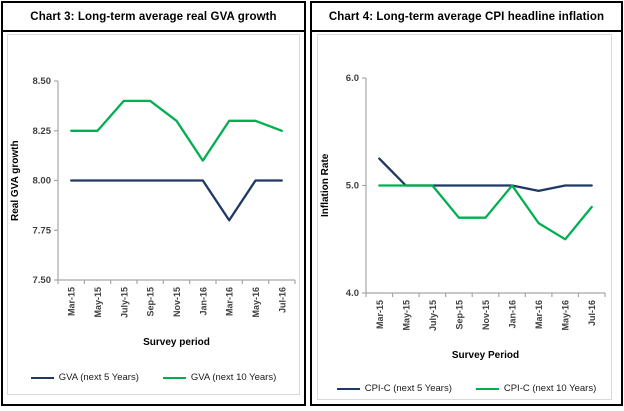  What do you see at coordinates (352, 186) in the screenshot?
I see `y-tick-label: 5.0` at bounding box center [352, 186].